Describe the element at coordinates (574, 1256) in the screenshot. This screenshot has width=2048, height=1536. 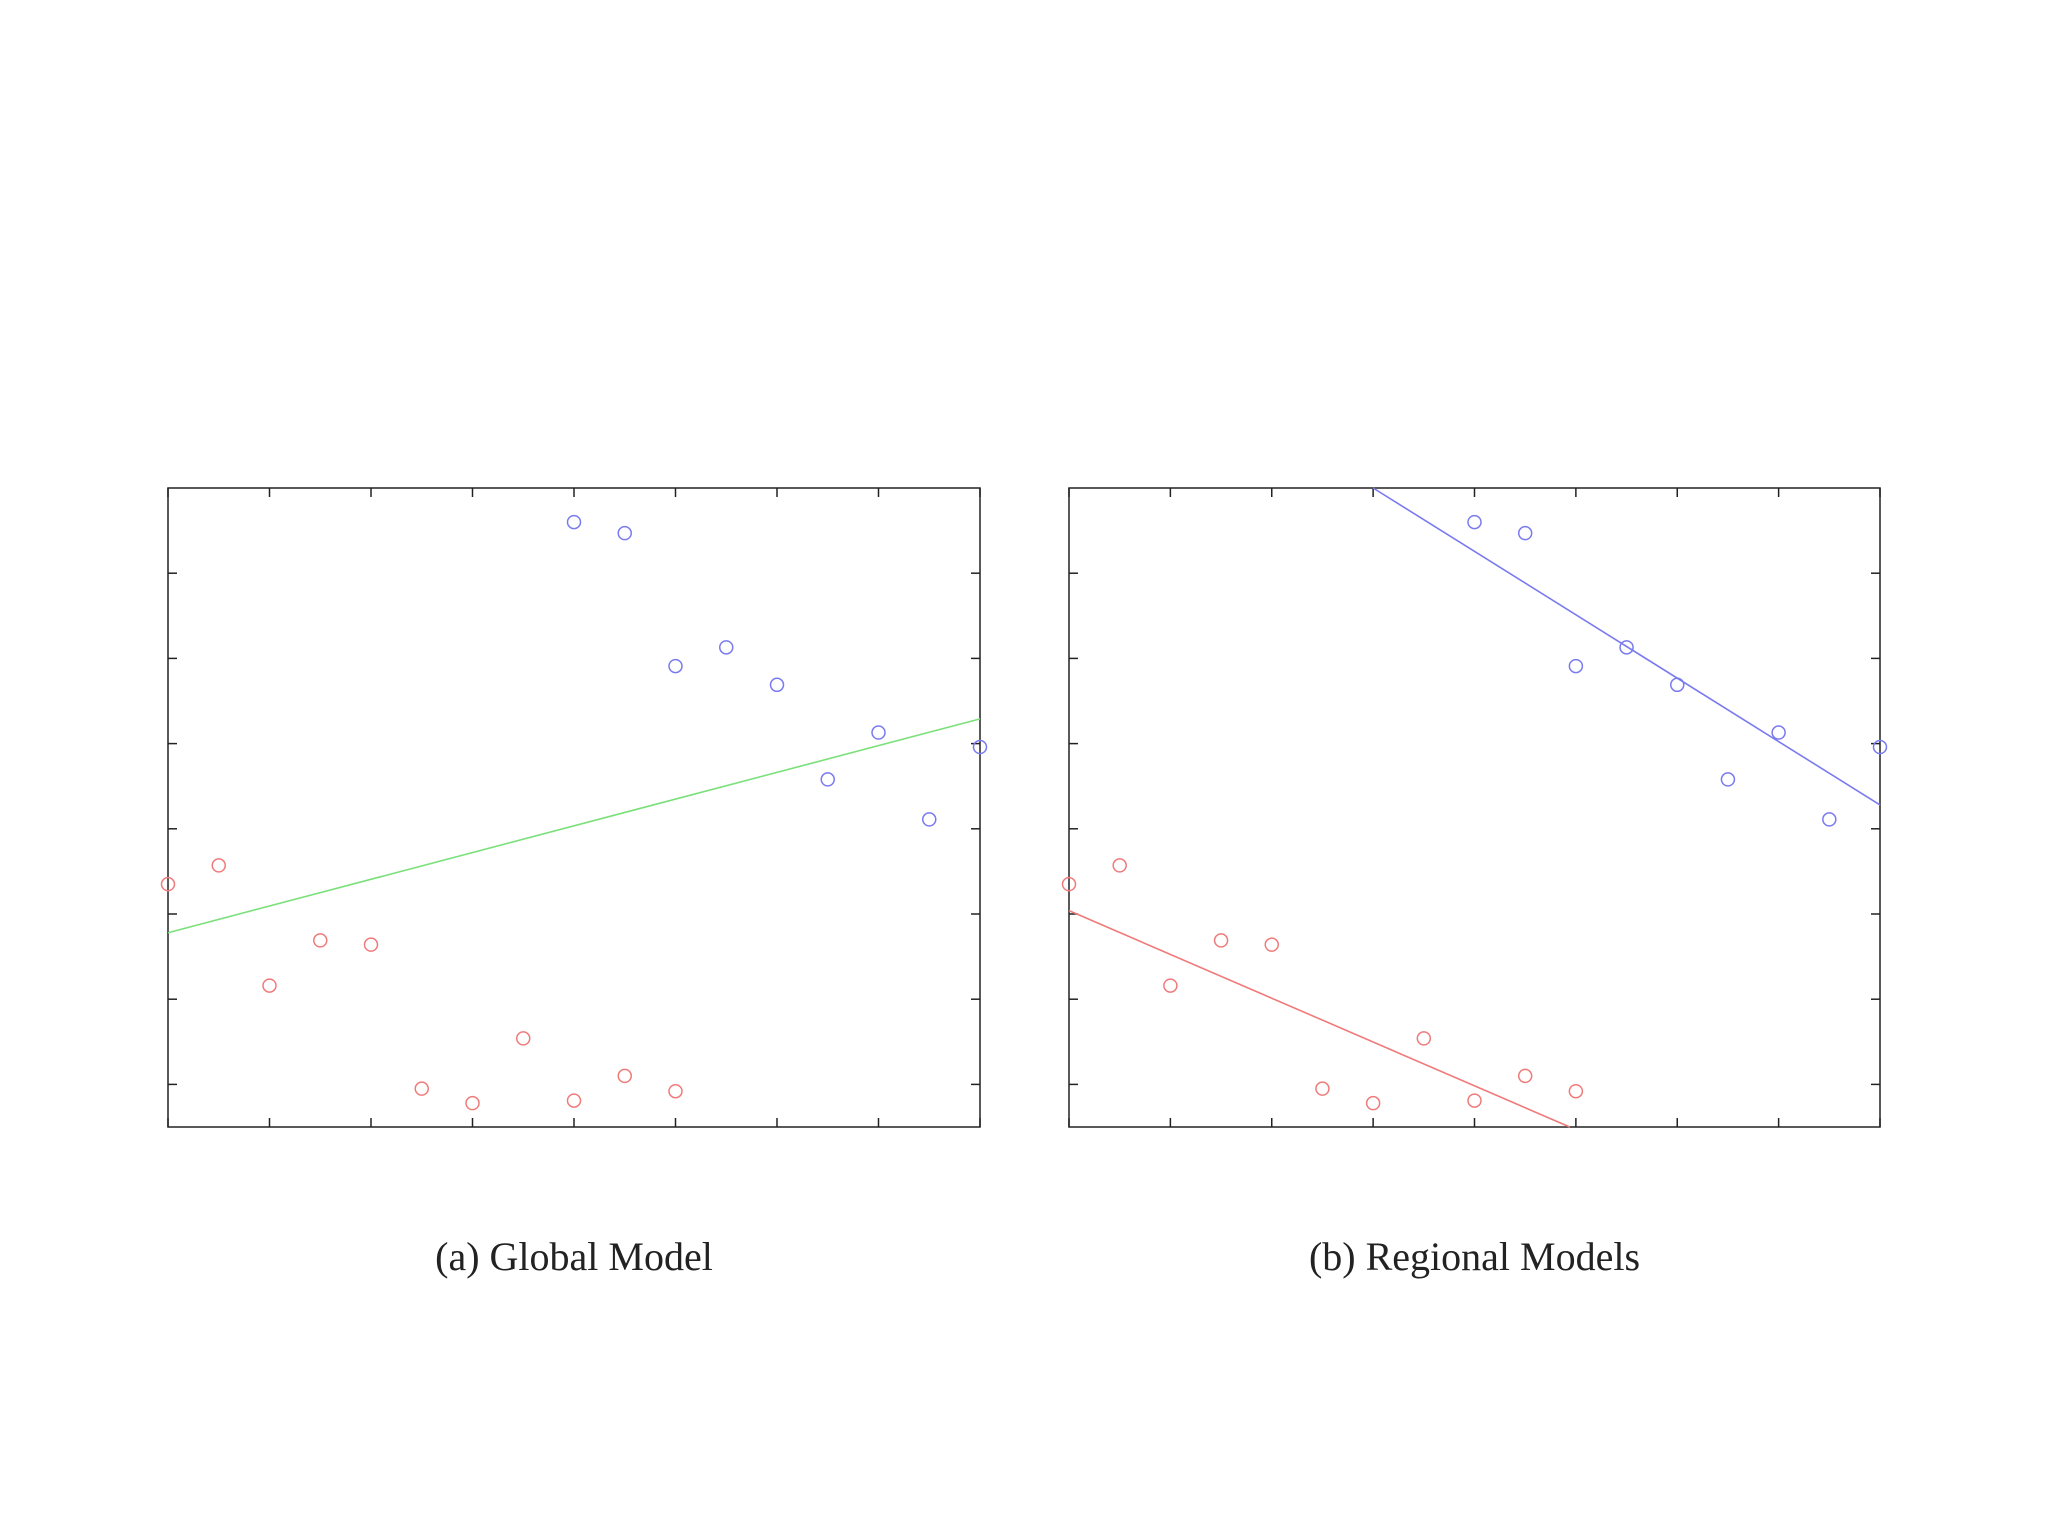
I see `caption: (a) Global Model` at that location.